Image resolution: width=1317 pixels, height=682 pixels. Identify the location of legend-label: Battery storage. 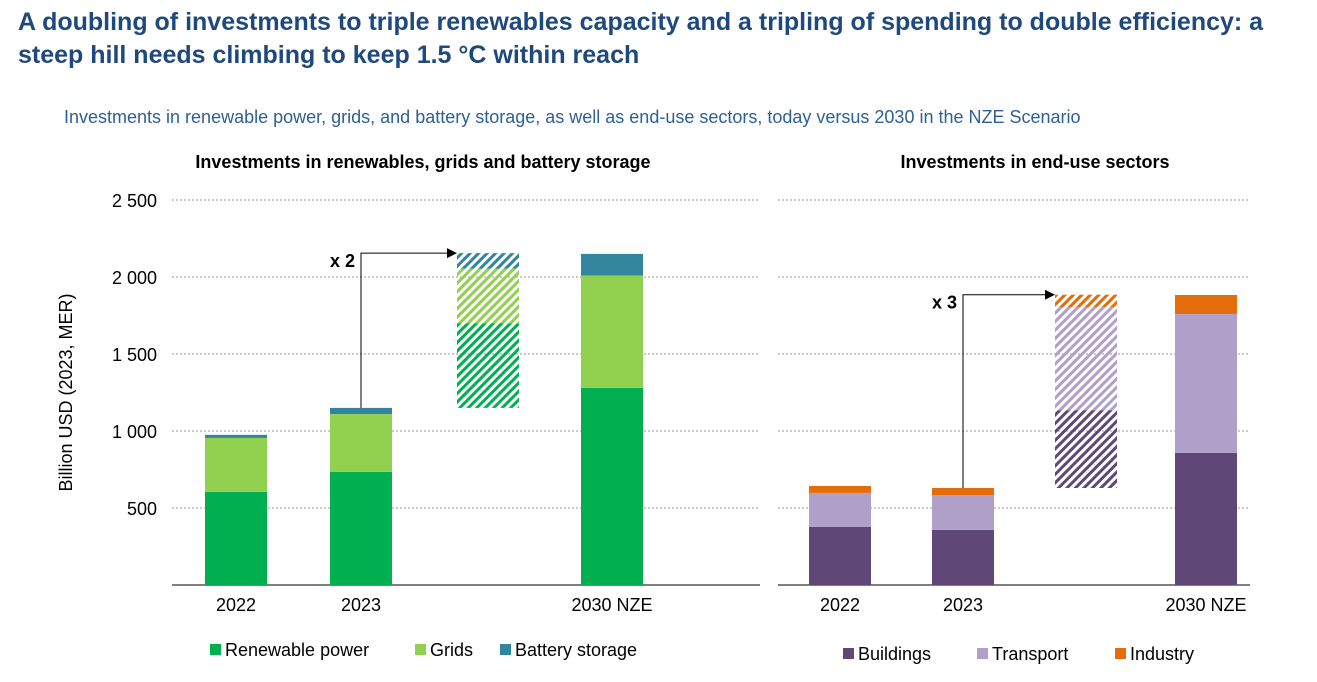
(576, 650).